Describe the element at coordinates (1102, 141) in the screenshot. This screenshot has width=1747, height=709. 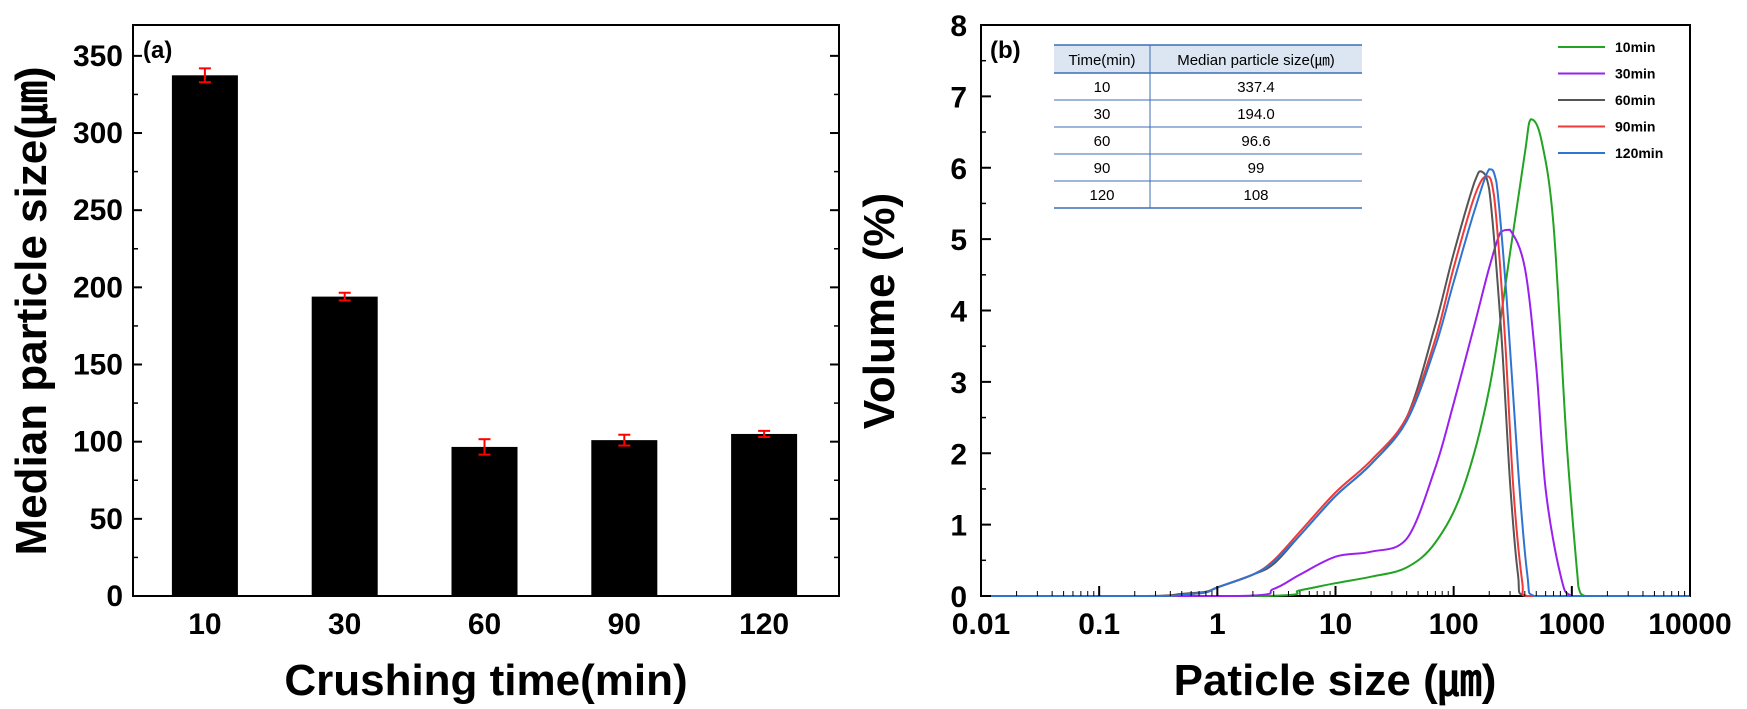
I see `inset-table-cell: 60` at that location.